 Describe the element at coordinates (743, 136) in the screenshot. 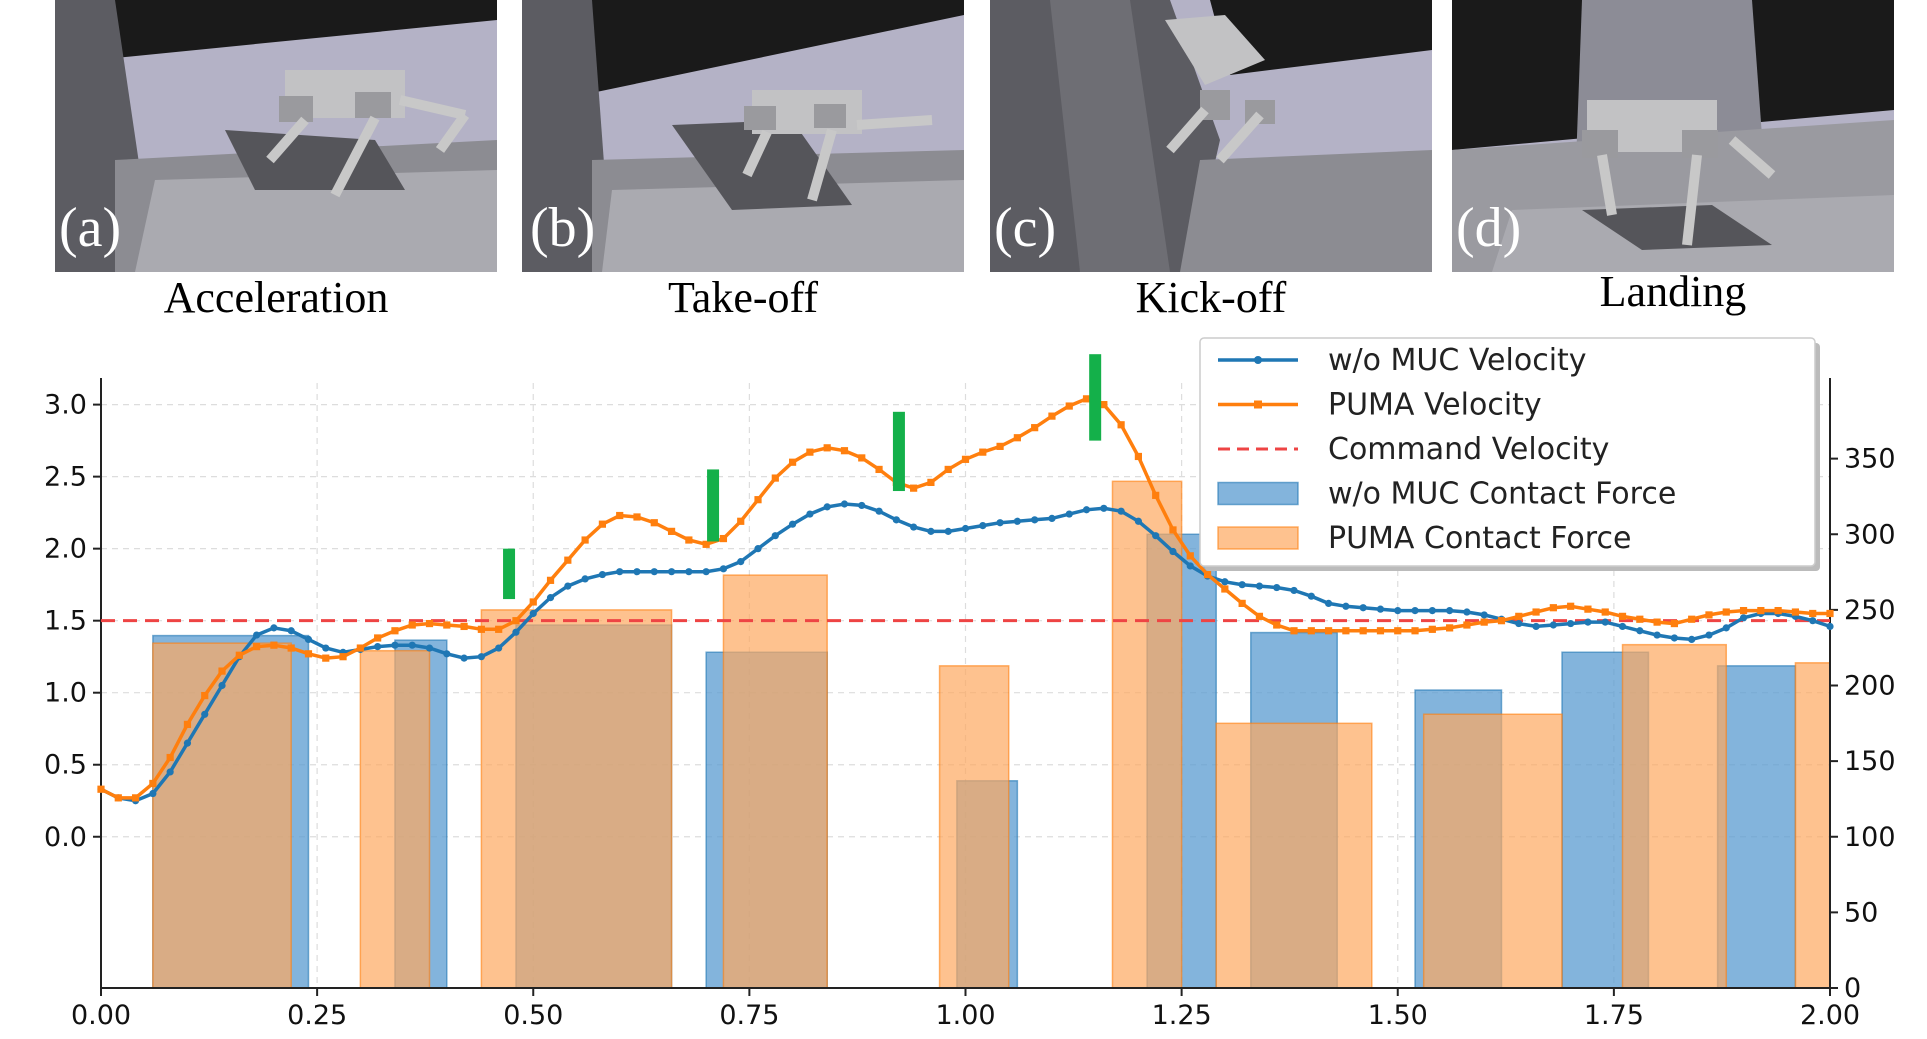

I see `robot-scene-take-off` at that location.